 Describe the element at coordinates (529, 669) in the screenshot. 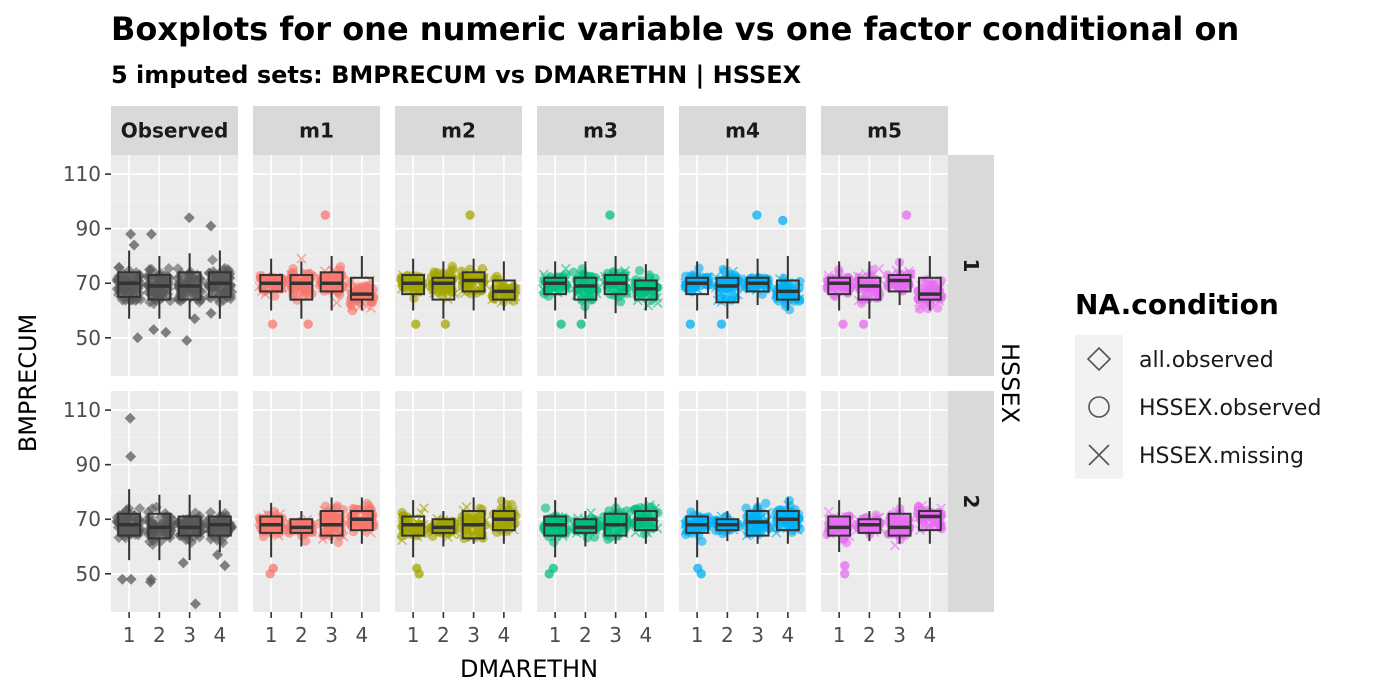

I see `x-axis-title: DMARETHN` at that location.